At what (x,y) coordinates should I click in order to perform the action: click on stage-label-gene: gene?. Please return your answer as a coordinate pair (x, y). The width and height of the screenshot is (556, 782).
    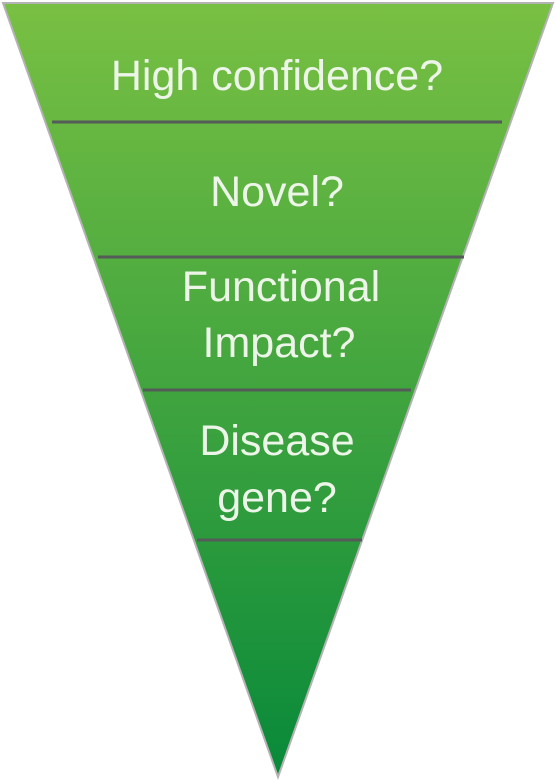
    Looking at the image, I should click on (277, 498).